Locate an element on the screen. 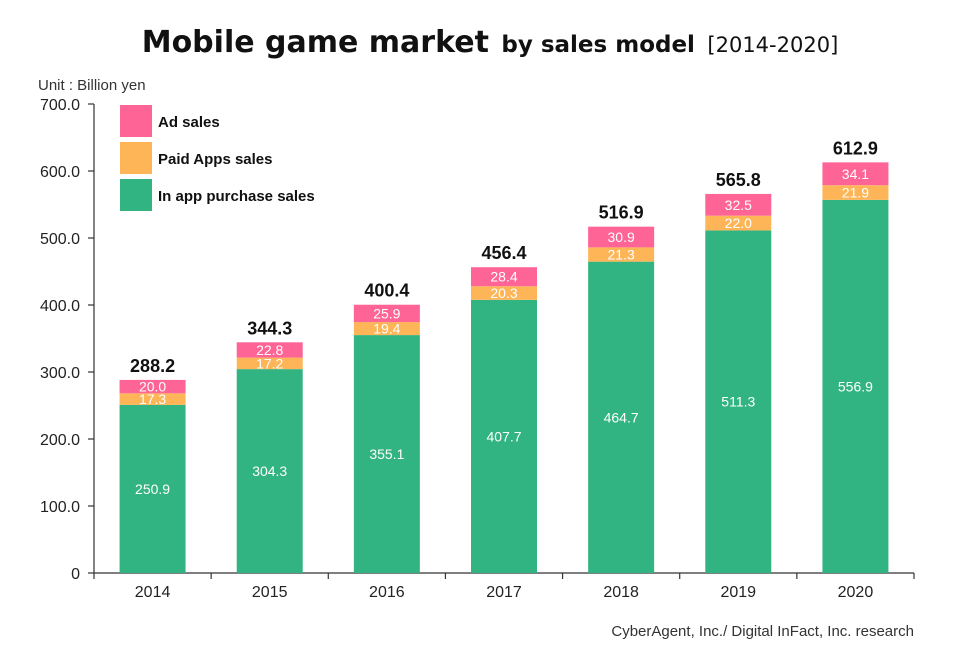 This screenshot has width=980, height=667. bar-value-label-paid: 21.3 is located at coordinates (621, 255).